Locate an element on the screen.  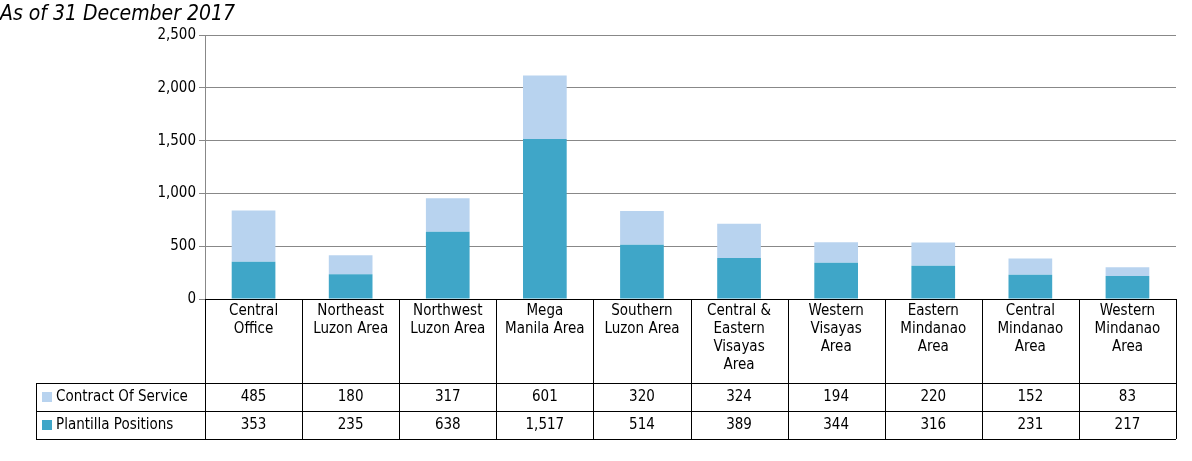
y-tick-label: 2,000 is located at coordinates (176, 86).